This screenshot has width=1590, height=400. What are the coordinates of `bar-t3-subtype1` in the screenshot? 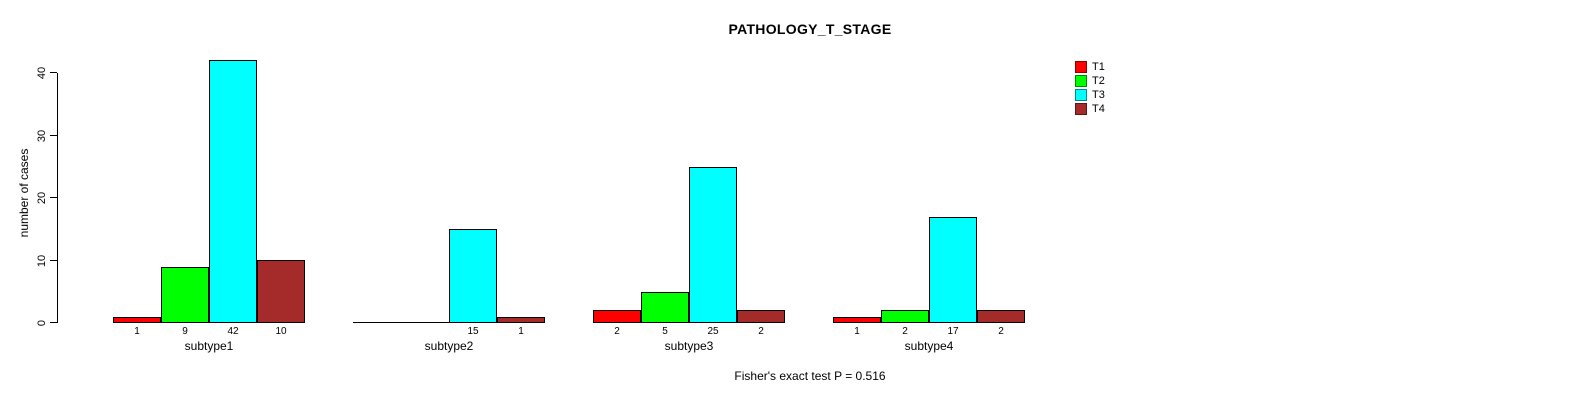 It's located at (233, 191).